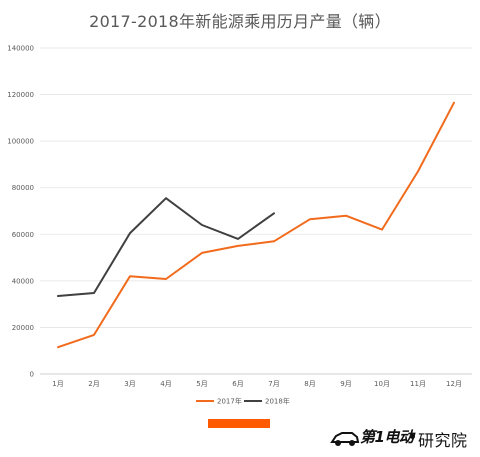 This screenshot has width=480, height=457. I want to click on chart-title: 2017-2018年新能源乘用历月产量（辆）, so click(240, 21).